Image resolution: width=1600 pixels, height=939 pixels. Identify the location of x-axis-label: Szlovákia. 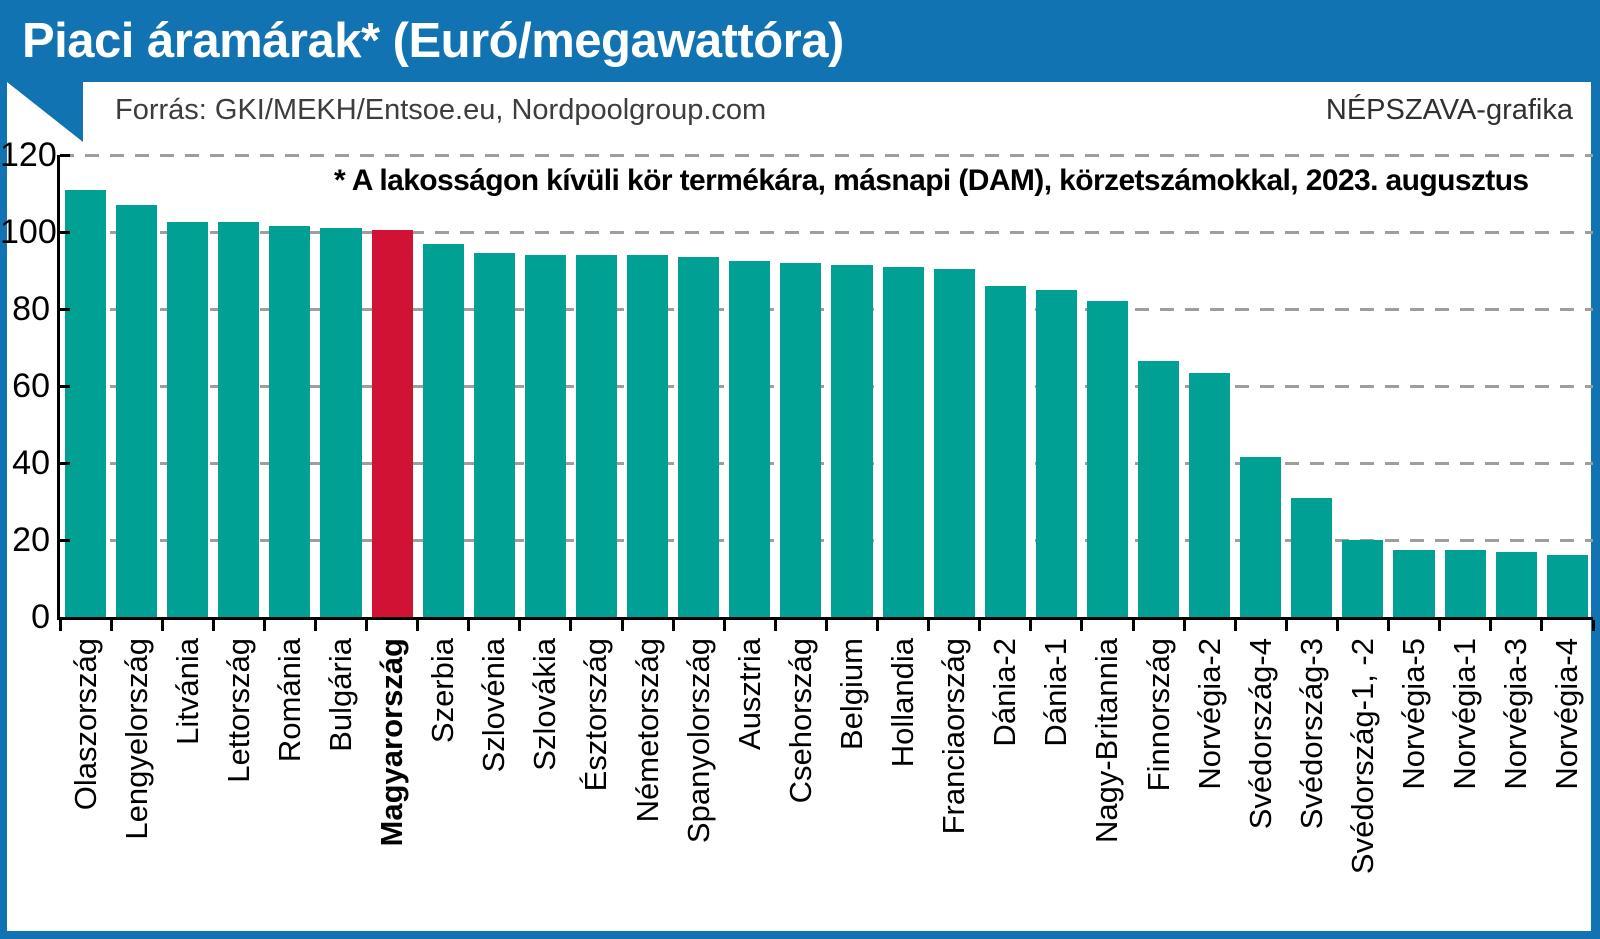
(545, 704).